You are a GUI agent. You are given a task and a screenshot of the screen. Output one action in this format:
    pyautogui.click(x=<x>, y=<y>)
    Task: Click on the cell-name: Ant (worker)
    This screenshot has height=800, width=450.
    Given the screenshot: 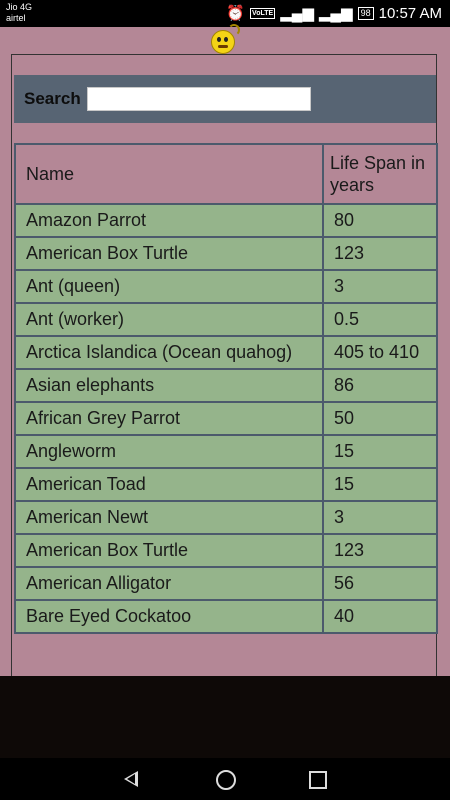 What is the action you would take?
    pyautogui.click(x=169, y=319)
    